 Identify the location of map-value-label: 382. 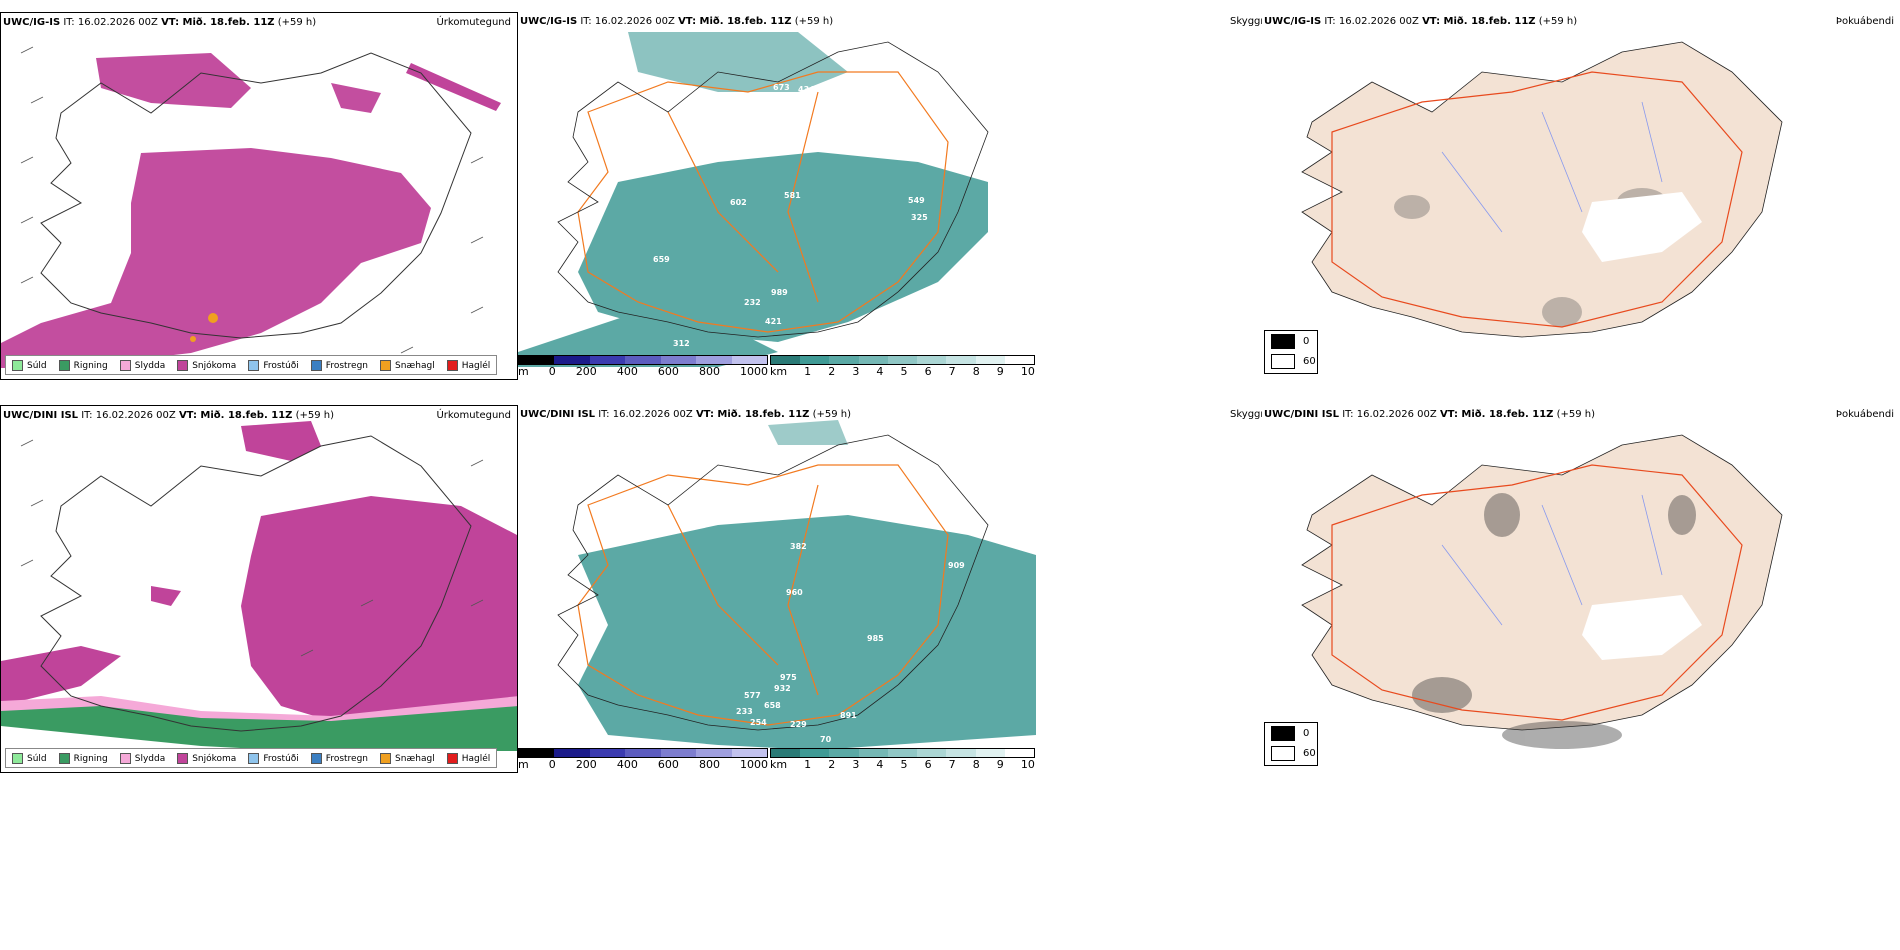
(798, 546).